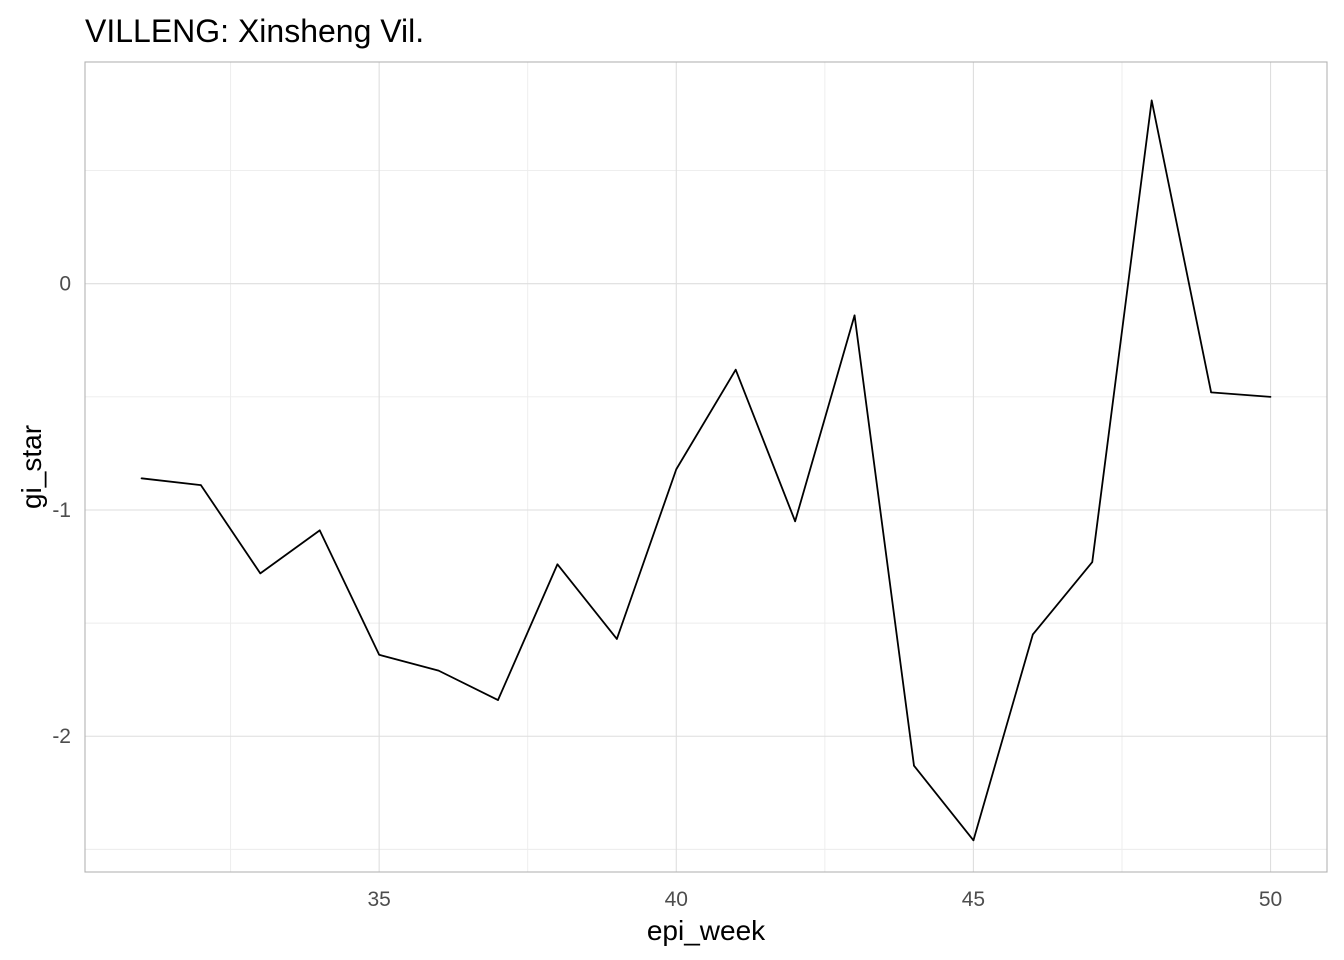  I want to click on x-axis-title: epi_week, so click(706, 930).